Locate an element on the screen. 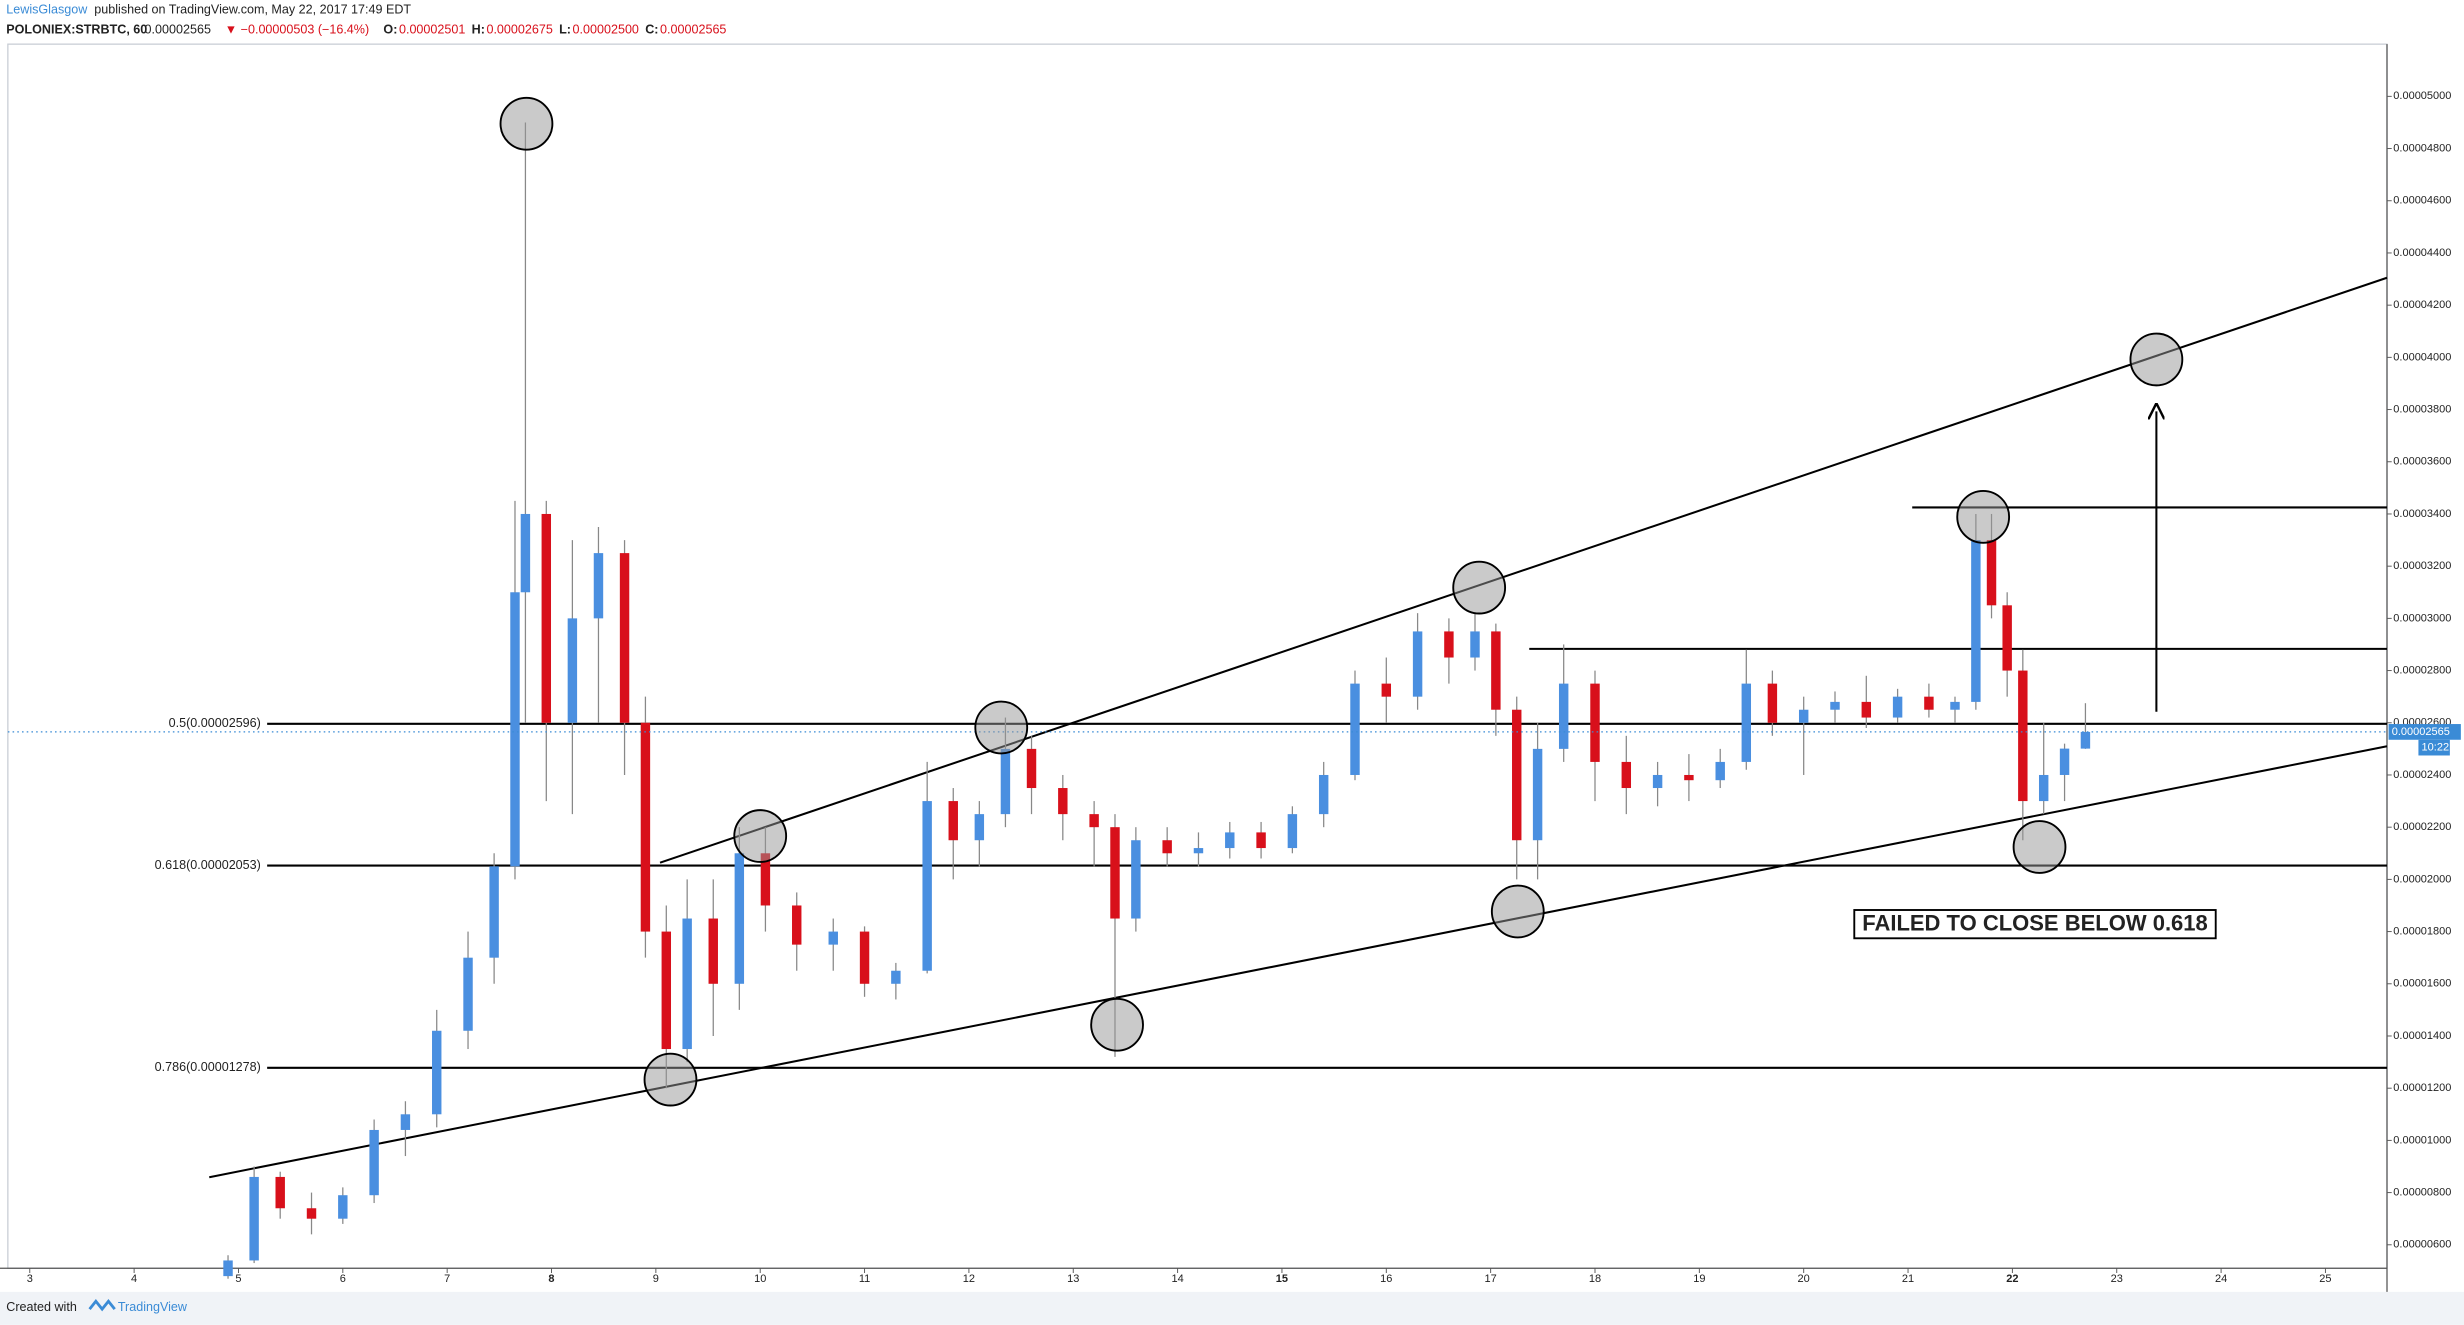 Image resolution: width=2464 pixels, height=1325 pixels. ohlc-key: O: is located at coordinates (390, 29).